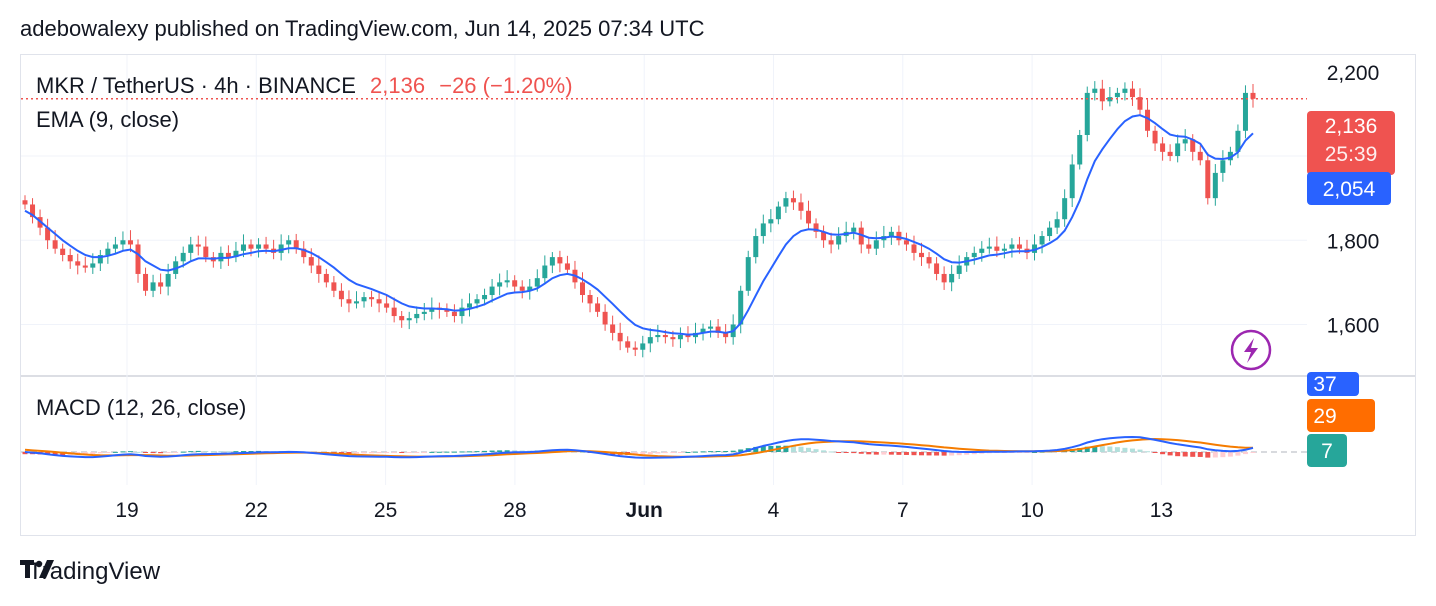  What do you see at coordinates (1351, 143) in the screenshot?
I see `last-price-tag` at bounding box center [1351, 143].